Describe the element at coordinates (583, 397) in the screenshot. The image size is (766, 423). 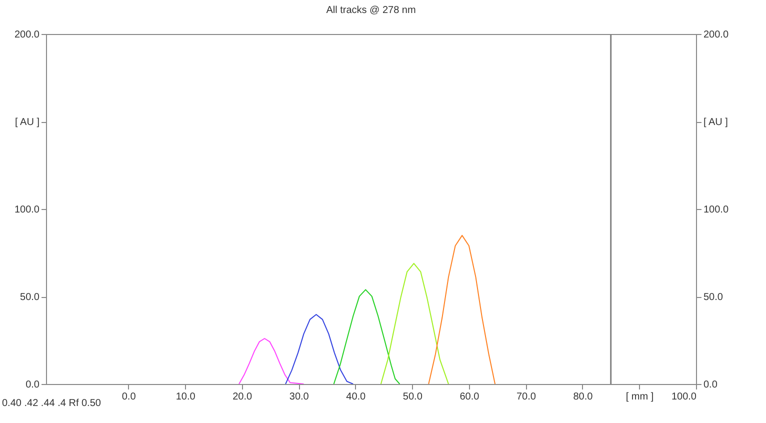
I see `x-tick-label: 80.0` at that location.